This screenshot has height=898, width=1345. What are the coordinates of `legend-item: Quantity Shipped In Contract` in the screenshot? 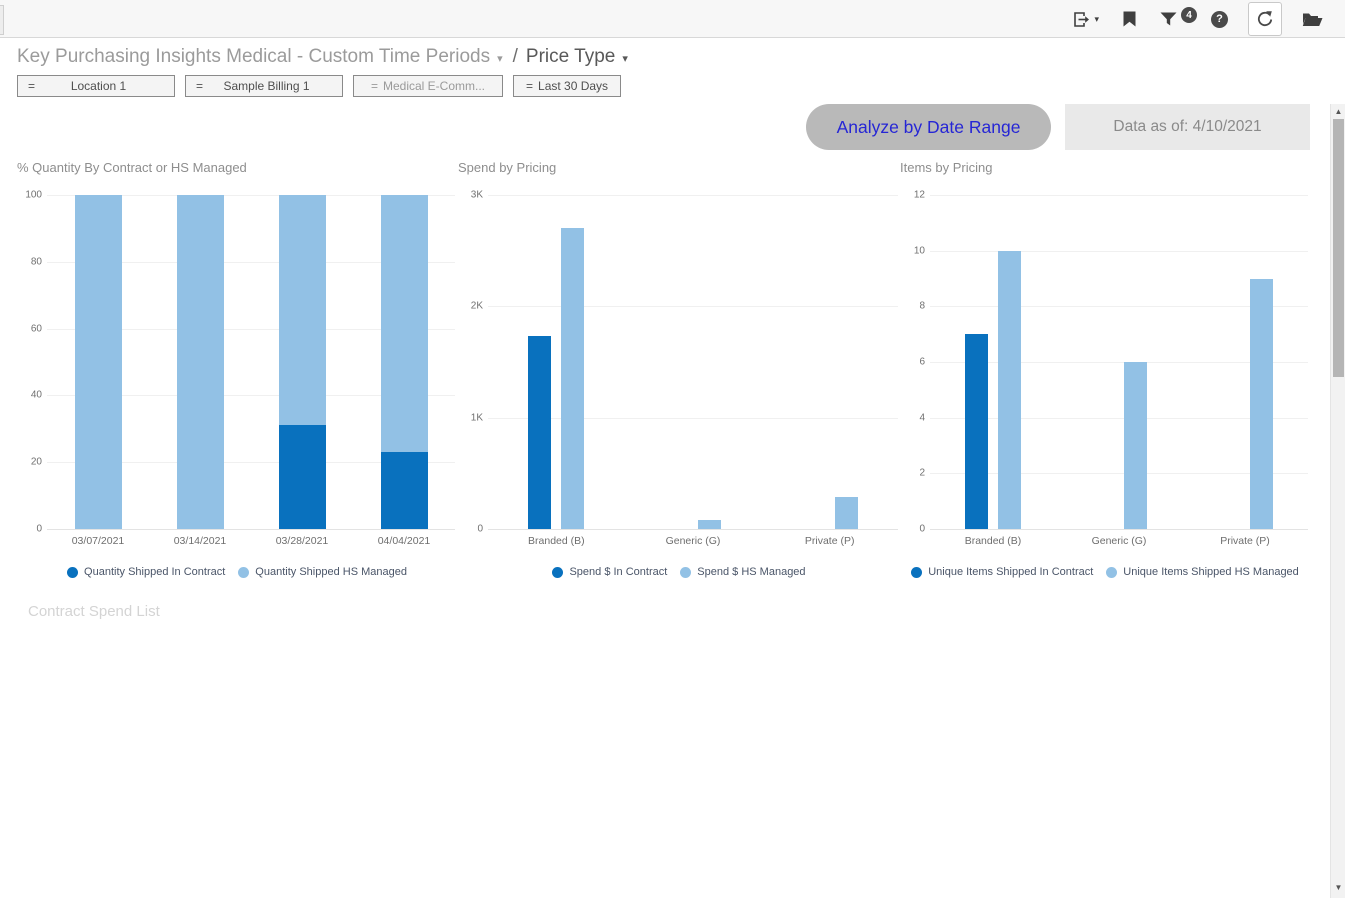 It's located at (146, 572).